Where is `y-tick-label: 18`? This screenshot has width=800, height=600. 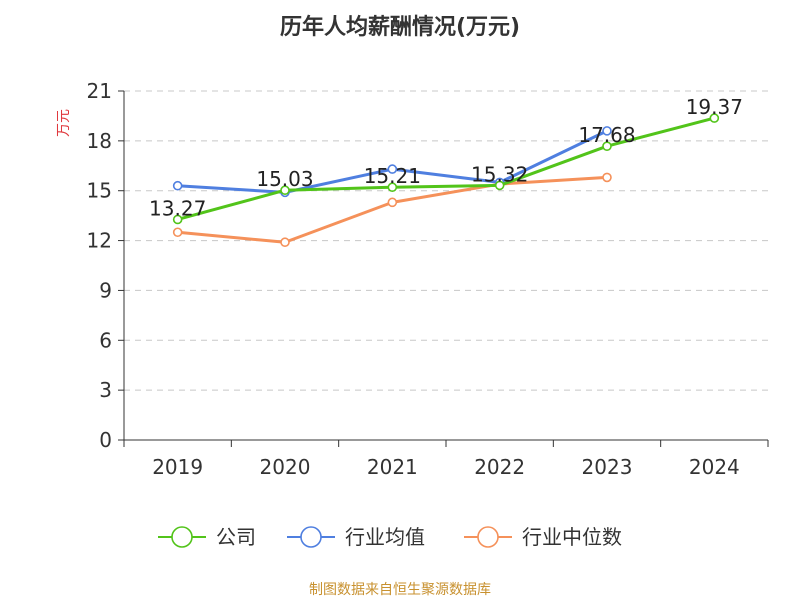 y-tick-label: 18 is located at coordinates (99, 141).